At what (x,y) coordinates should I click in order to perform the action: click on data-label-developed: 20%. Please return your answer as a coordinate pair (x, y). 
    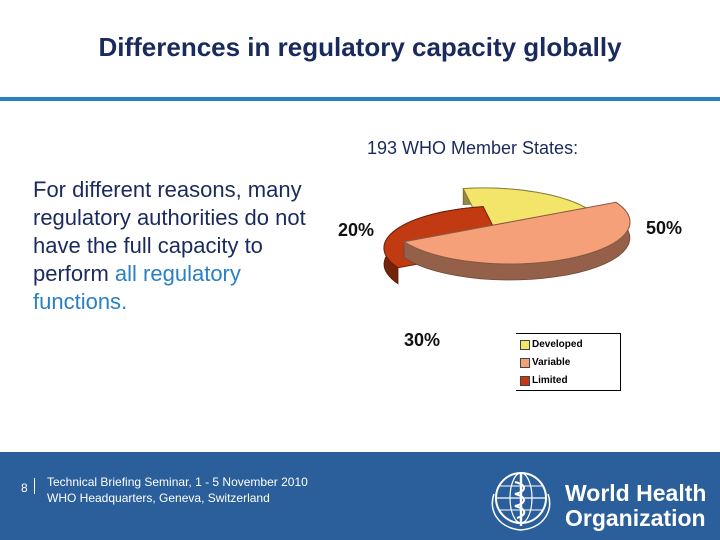
    Looking at the image, I should click on (356, 230).